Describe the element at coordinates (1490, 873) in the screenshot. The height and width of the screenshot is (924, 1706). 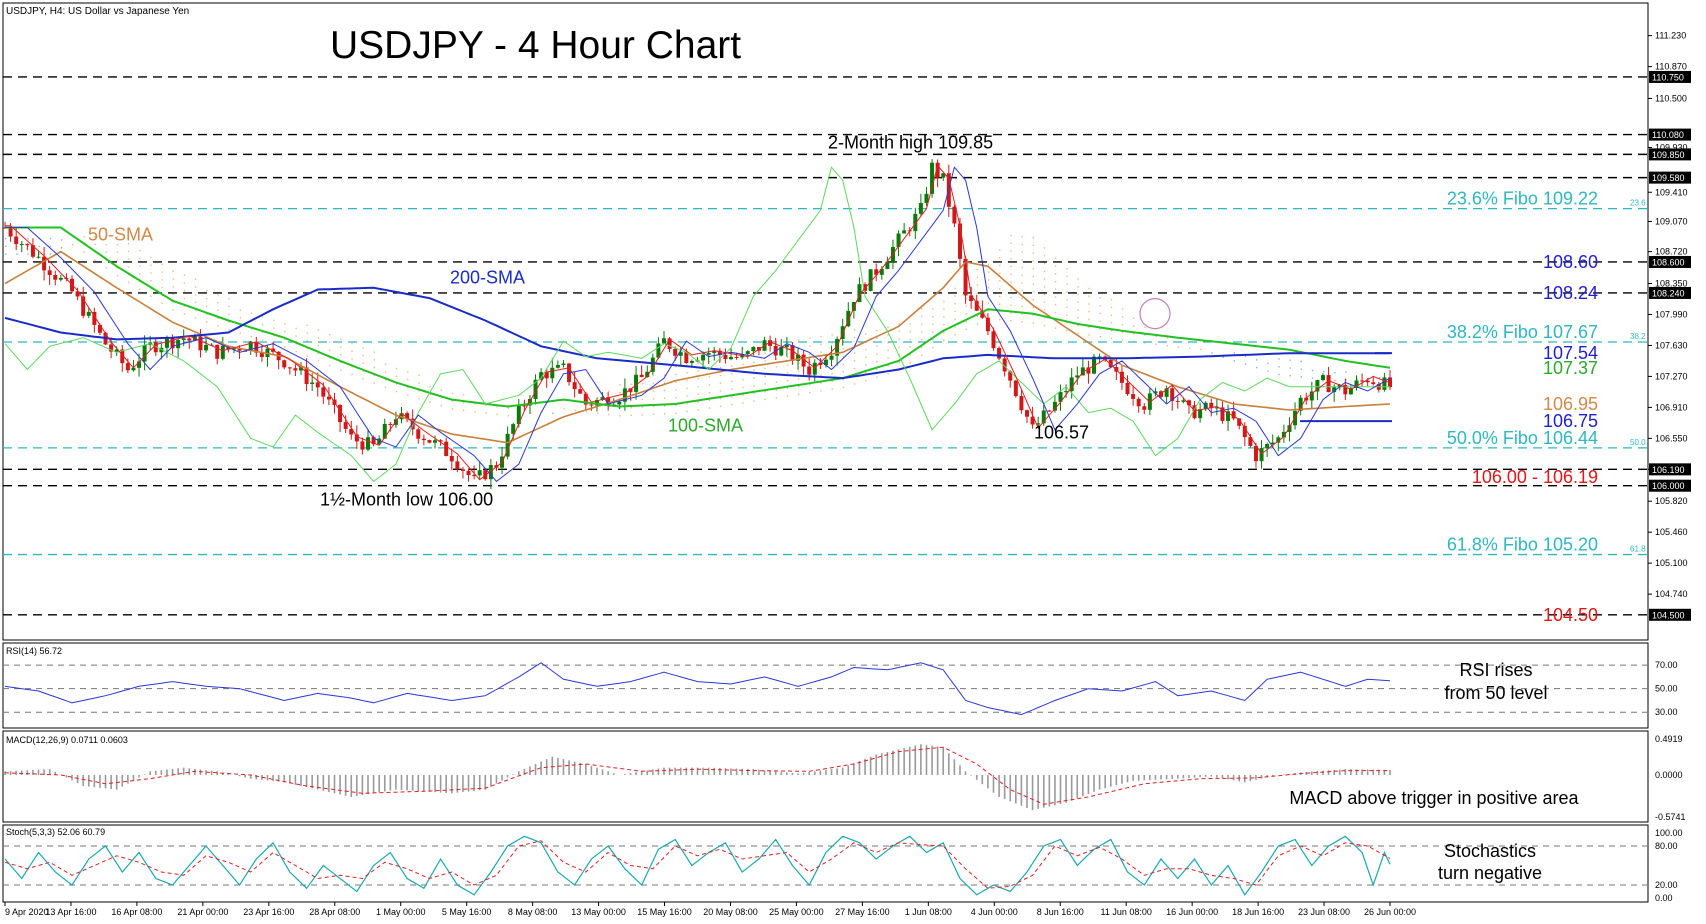
I see `stoch-annotation-2: turn negative` at that location.